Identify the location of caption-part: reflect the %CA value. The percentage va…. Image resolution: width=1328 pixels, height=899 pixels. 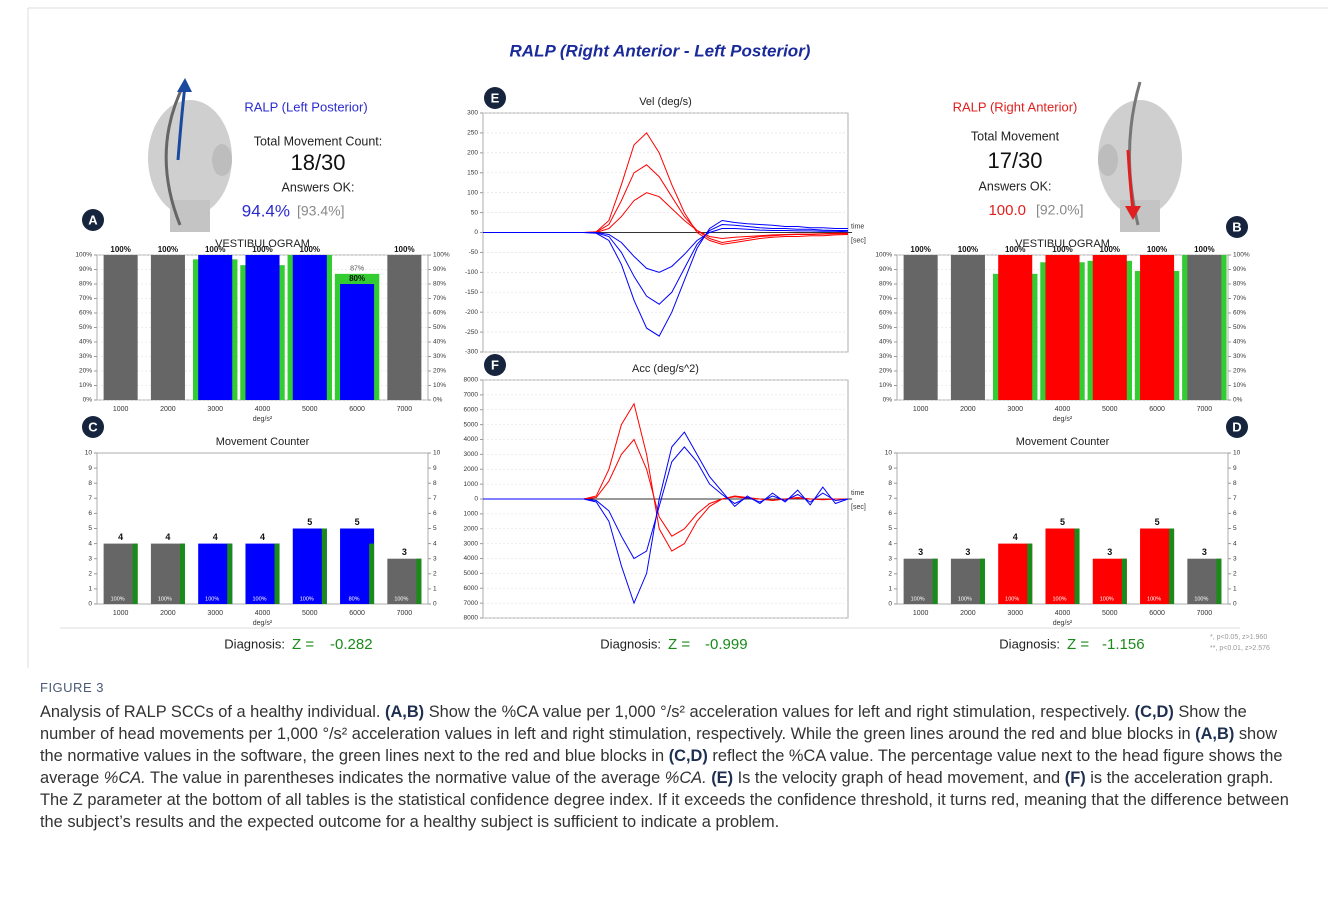
(661, 767).